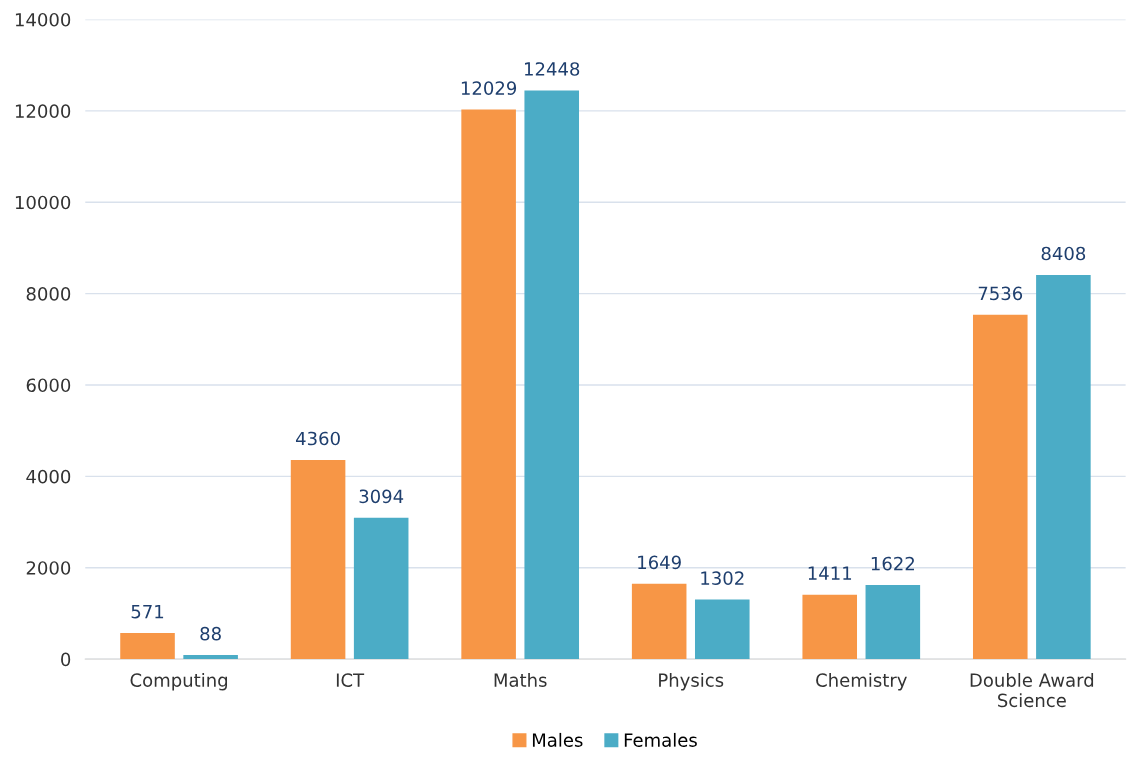 Image resolution: width=1137 pixels, height=780 pixels. What do you see at coordinates (210, 633) in the screenshot?
I see `data-label: 88` at bounding box center [210, 633].